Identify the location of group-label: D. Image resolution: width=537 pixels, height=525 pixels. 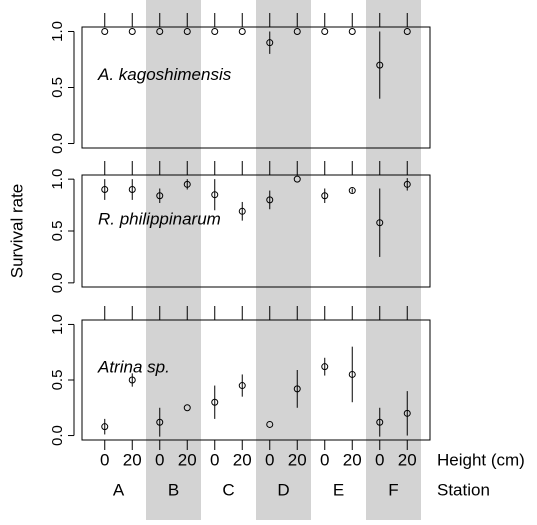
(283, 489).